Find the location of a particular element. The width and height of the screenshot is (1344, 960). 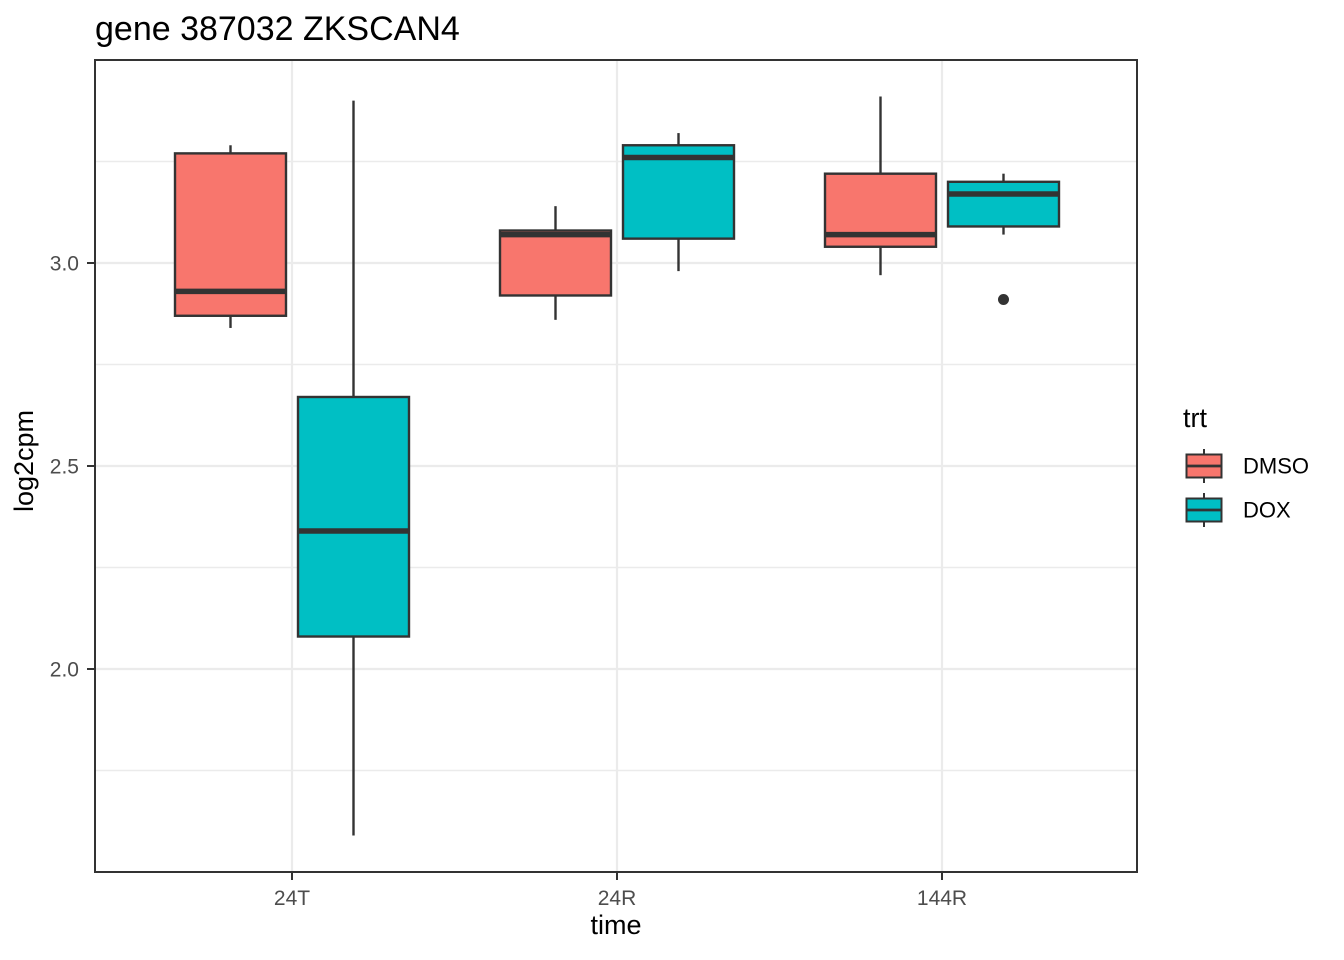

box-DOX-24T is located at coordinates (353, 468).